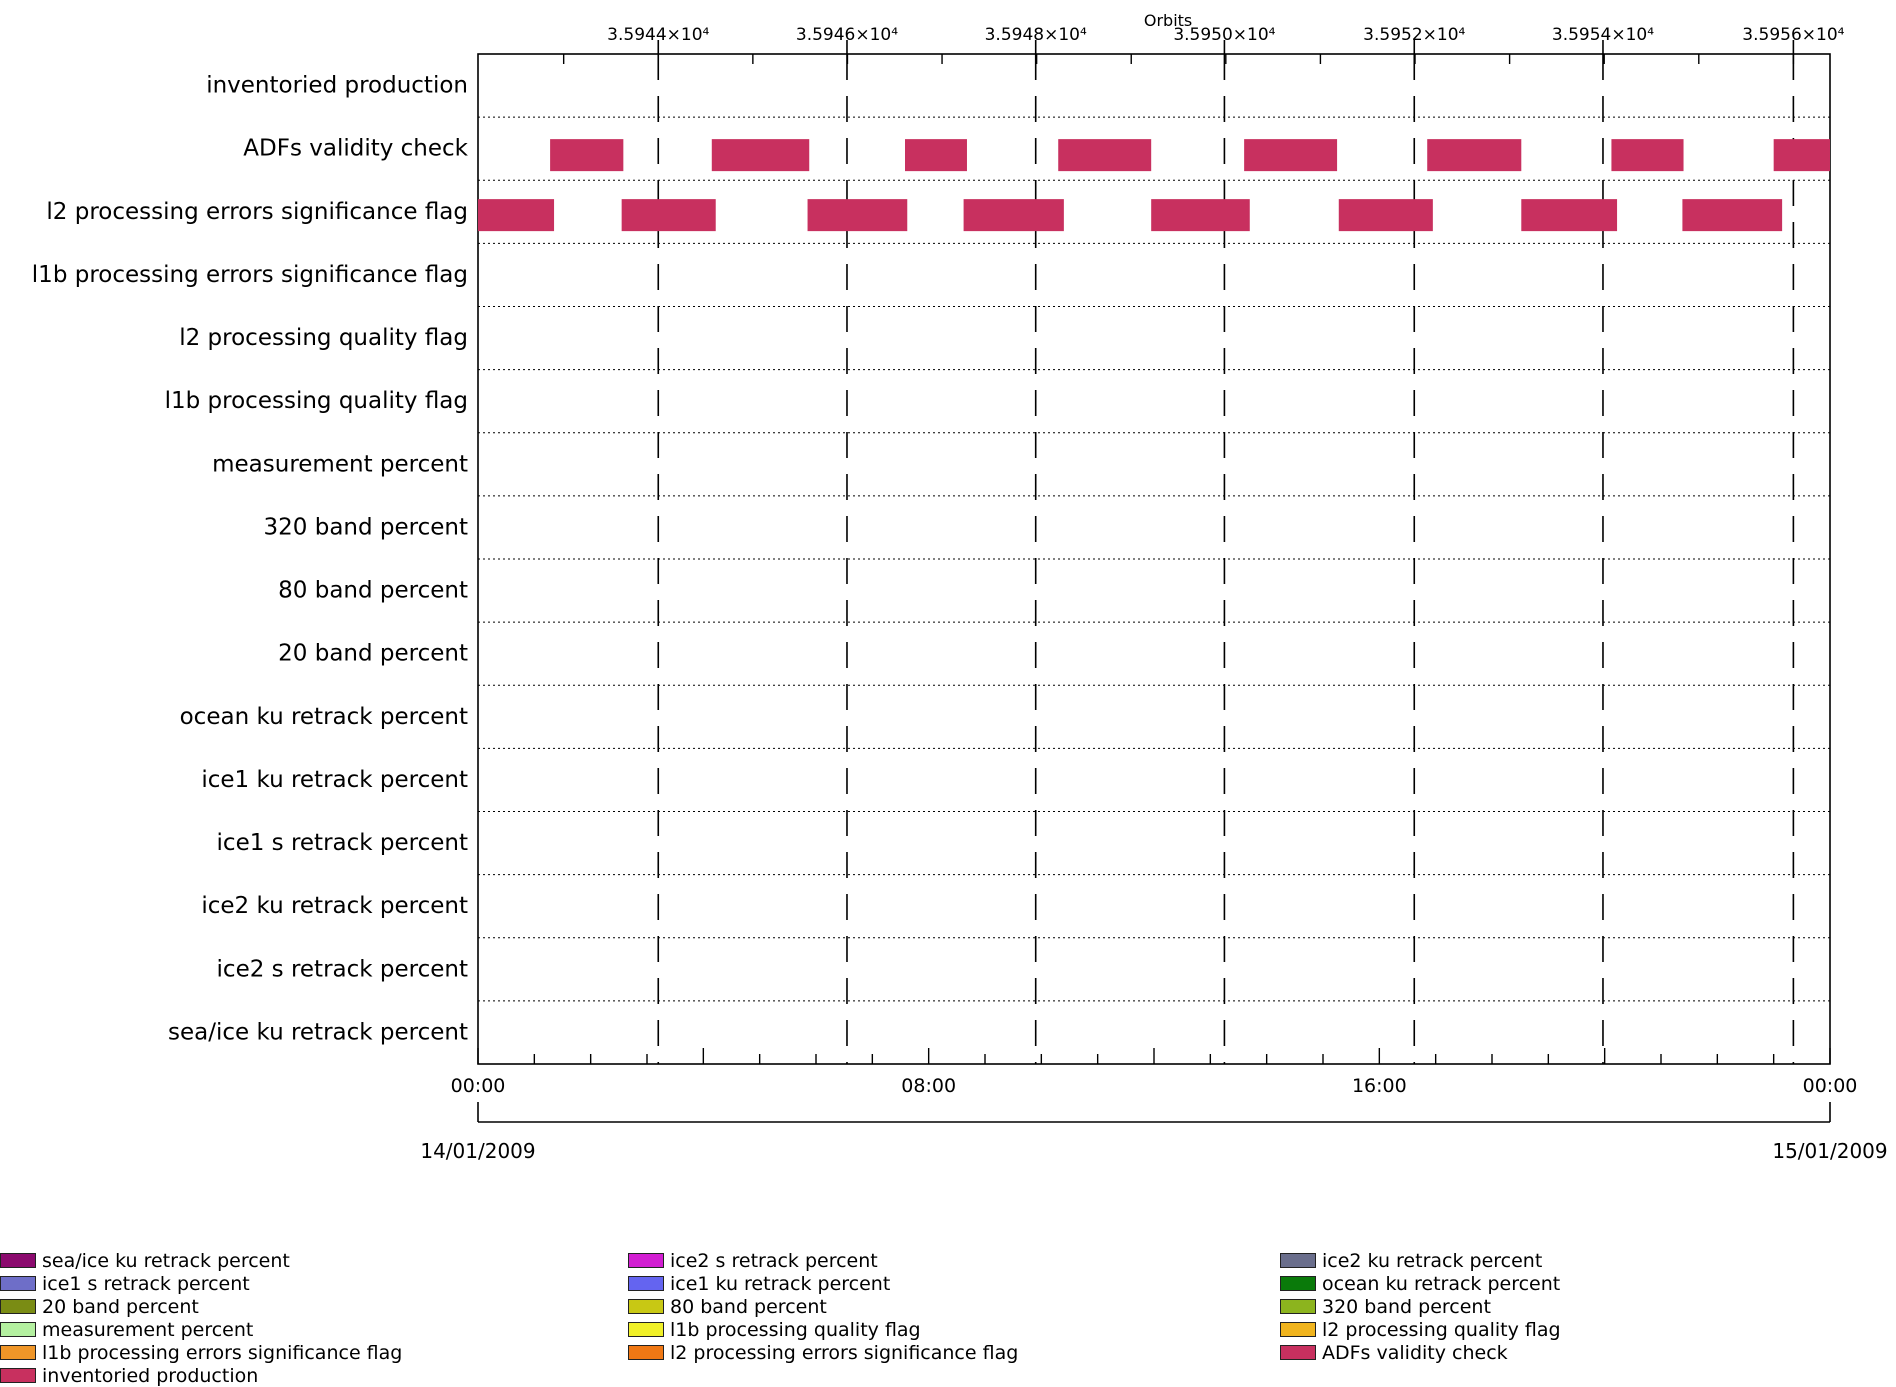 Image resolution: width=1896 pixels, height=1387 pixels. I want to click on row-label: l1b processing errors significance flag, so click(250, 275).